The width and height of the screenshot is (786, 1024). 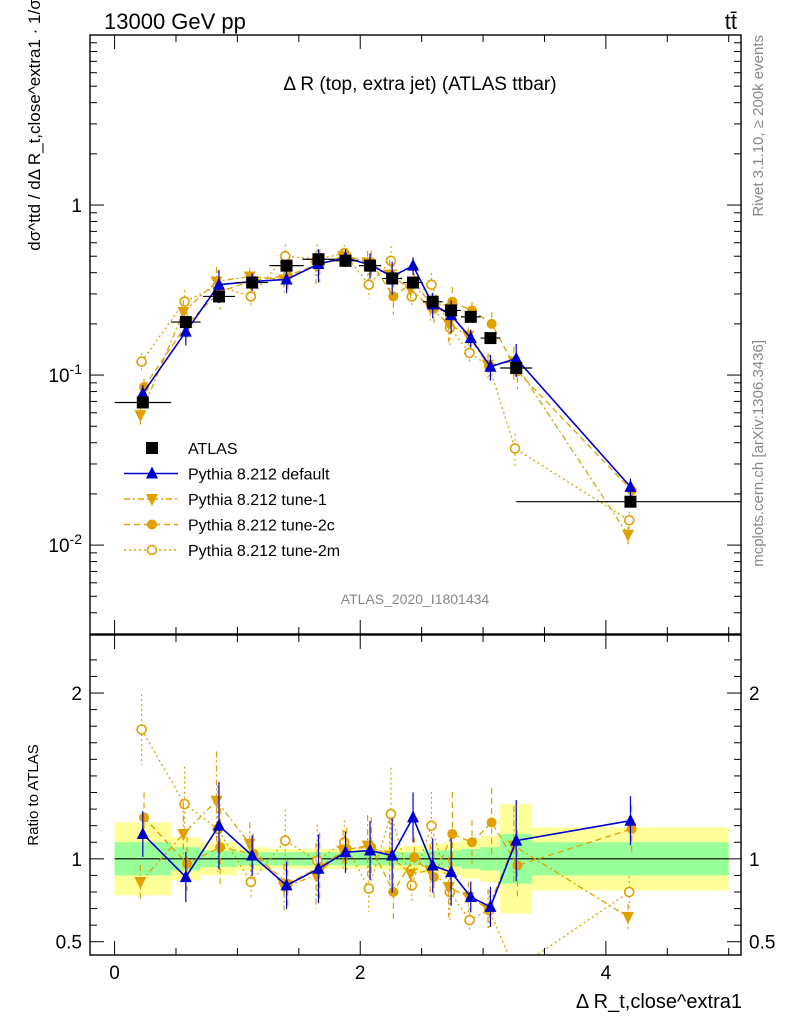 What do you see at coordinates (754, 860) in the screenshot?
I see `ratio-y-tick-label-right: 1` at bounding box center [754, 860].